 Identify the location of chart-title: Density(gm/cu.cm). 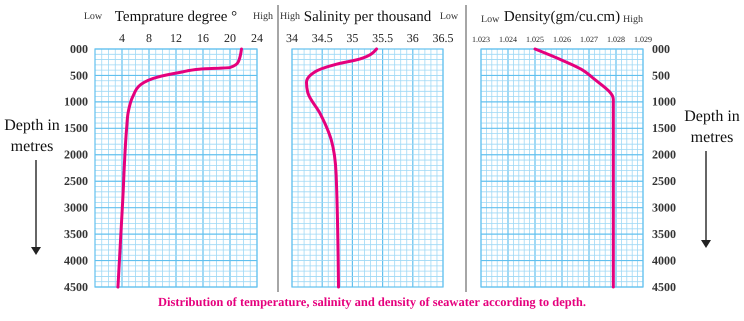
(562, 17).